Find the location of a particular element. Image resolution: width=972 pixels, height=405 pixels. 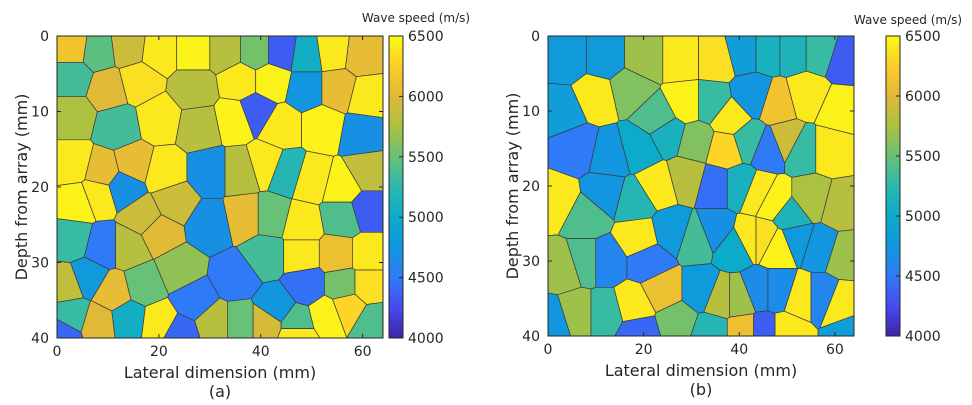

panel-label-a: (a) is located at coordinates (220, 391).